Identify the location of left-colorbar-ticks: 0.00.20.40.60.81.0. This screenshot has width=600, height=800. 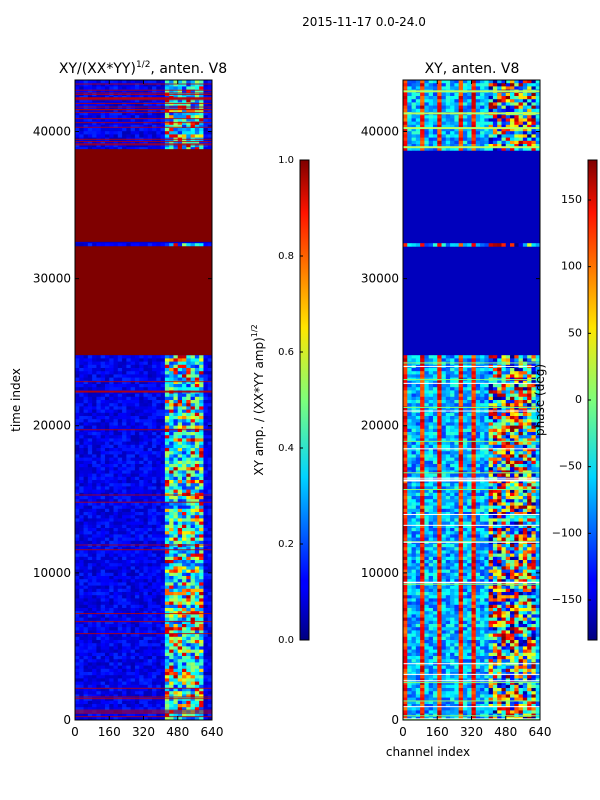
(290, 400).